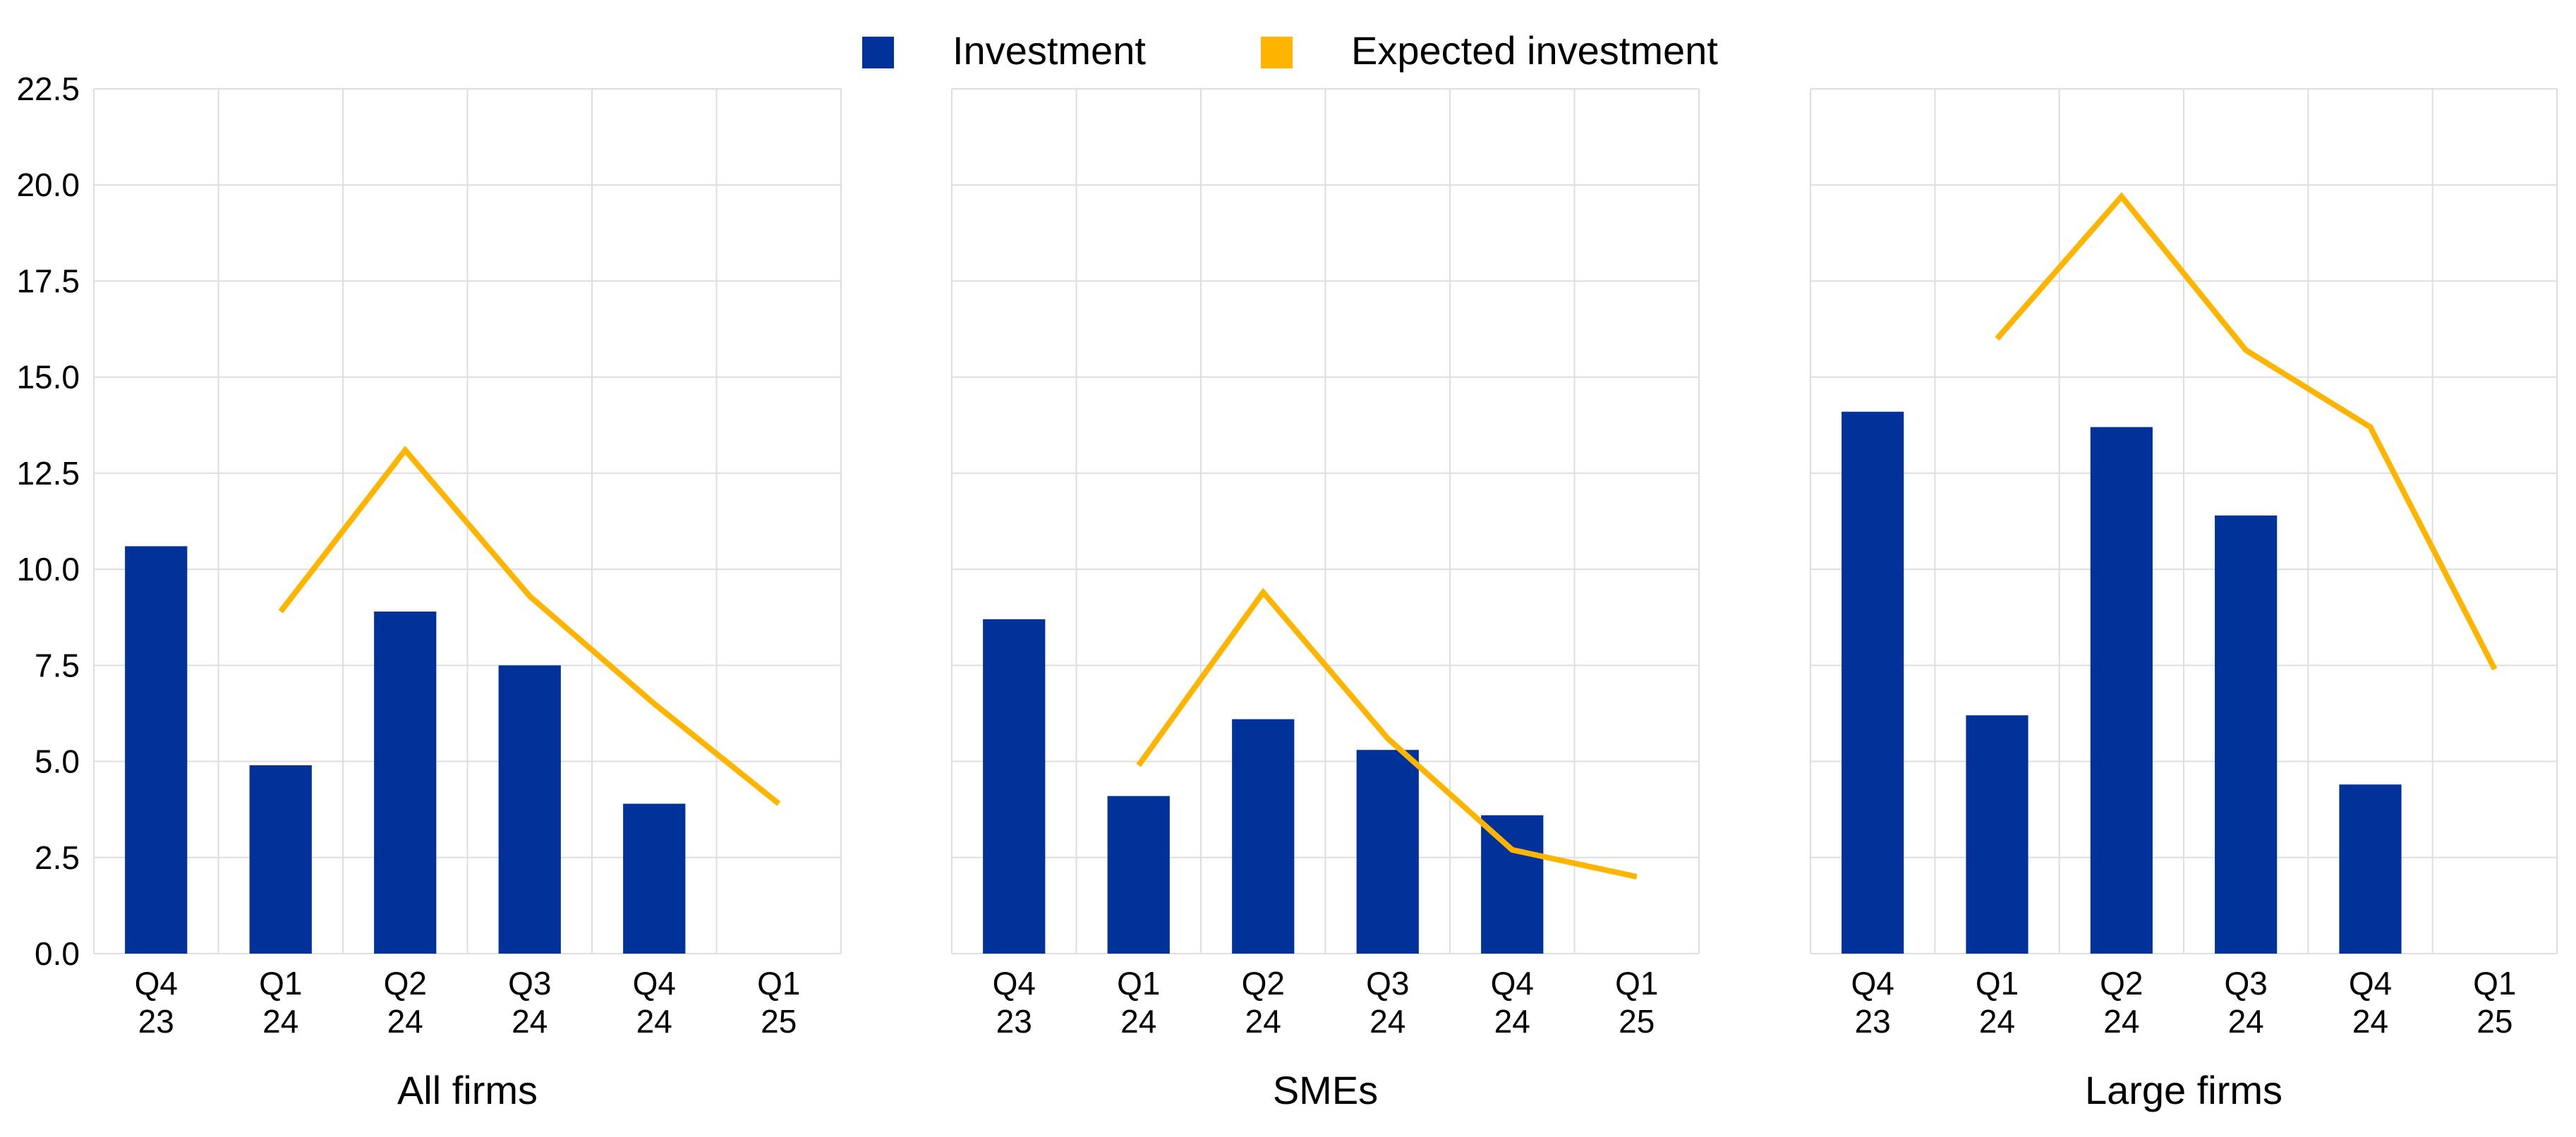 The image size is (2576, 1137). Describe the element at coordinates (1049, 50) in the screenshot. I see `legend-label-investment: Investment` at that location.